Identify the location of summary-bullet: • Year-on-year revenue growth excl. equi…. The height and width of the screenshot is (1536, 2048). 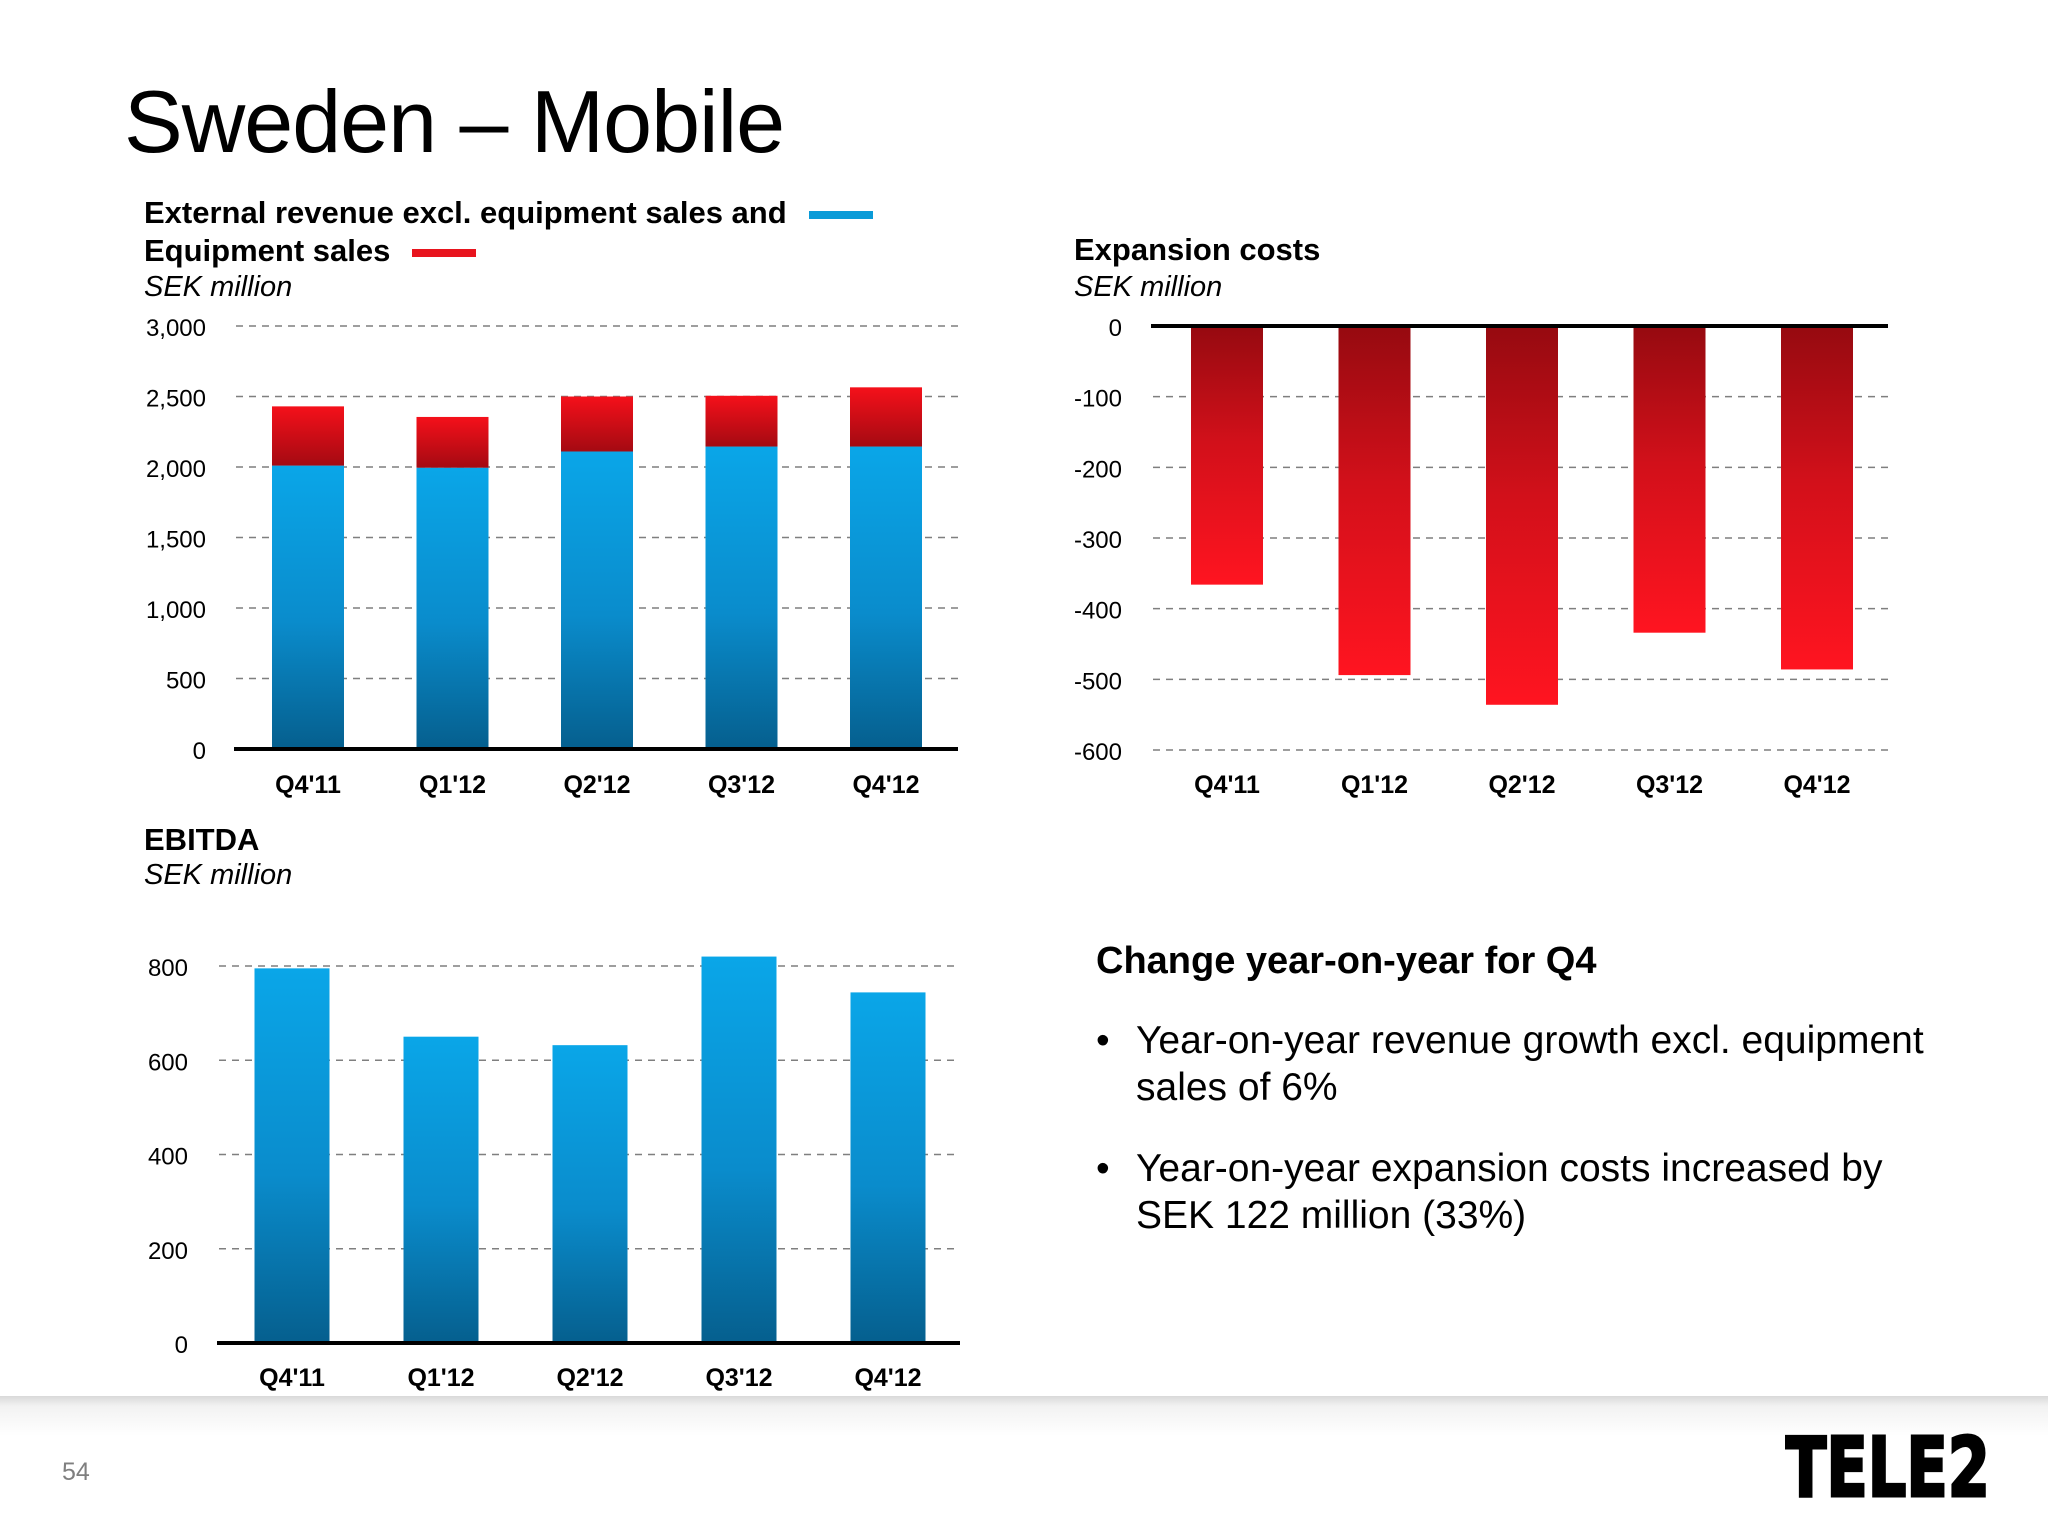
(1526, 1064).